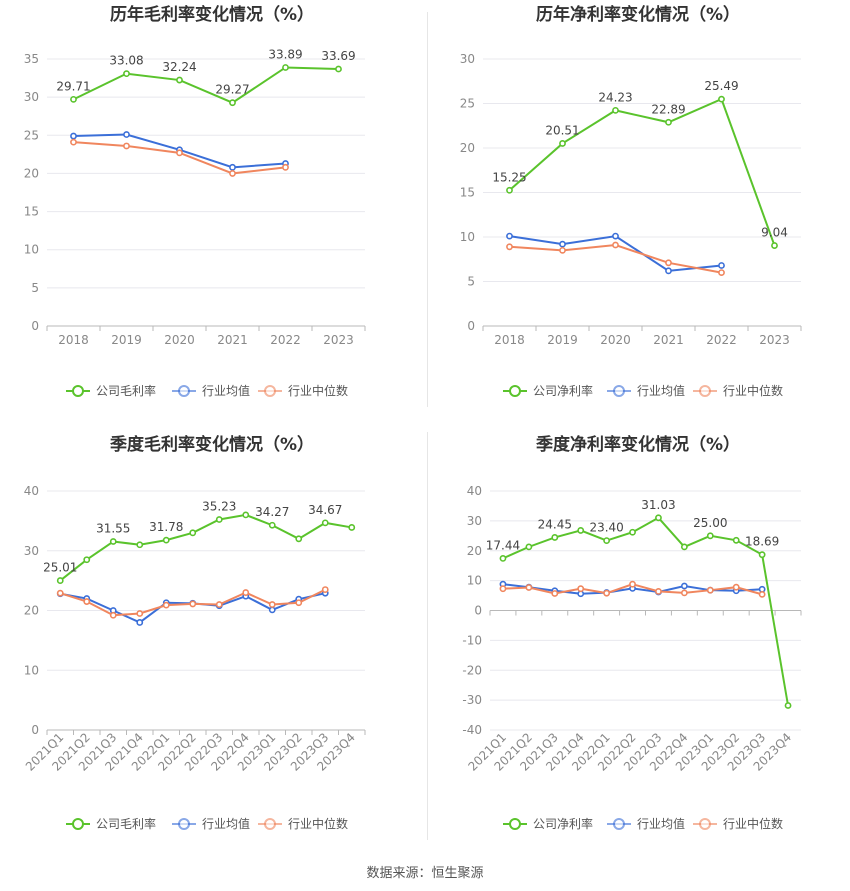 The height and width of the screenshot is (891, 850). What do you see at coordinates (226, 823) in the screenshot?
I see `legend-label: 行业均值` at bounding box center [226, 823].